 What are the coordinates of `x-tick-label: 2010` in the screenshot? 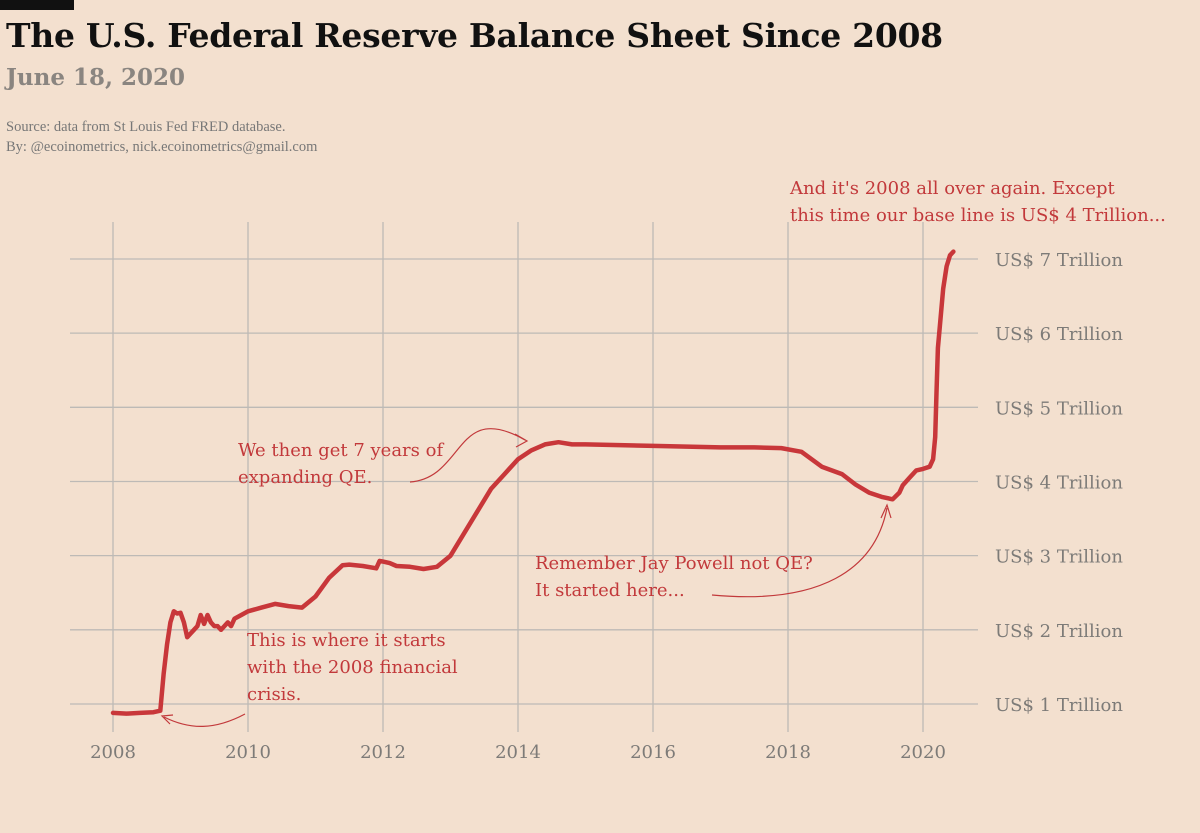 It's located at (248, 752).